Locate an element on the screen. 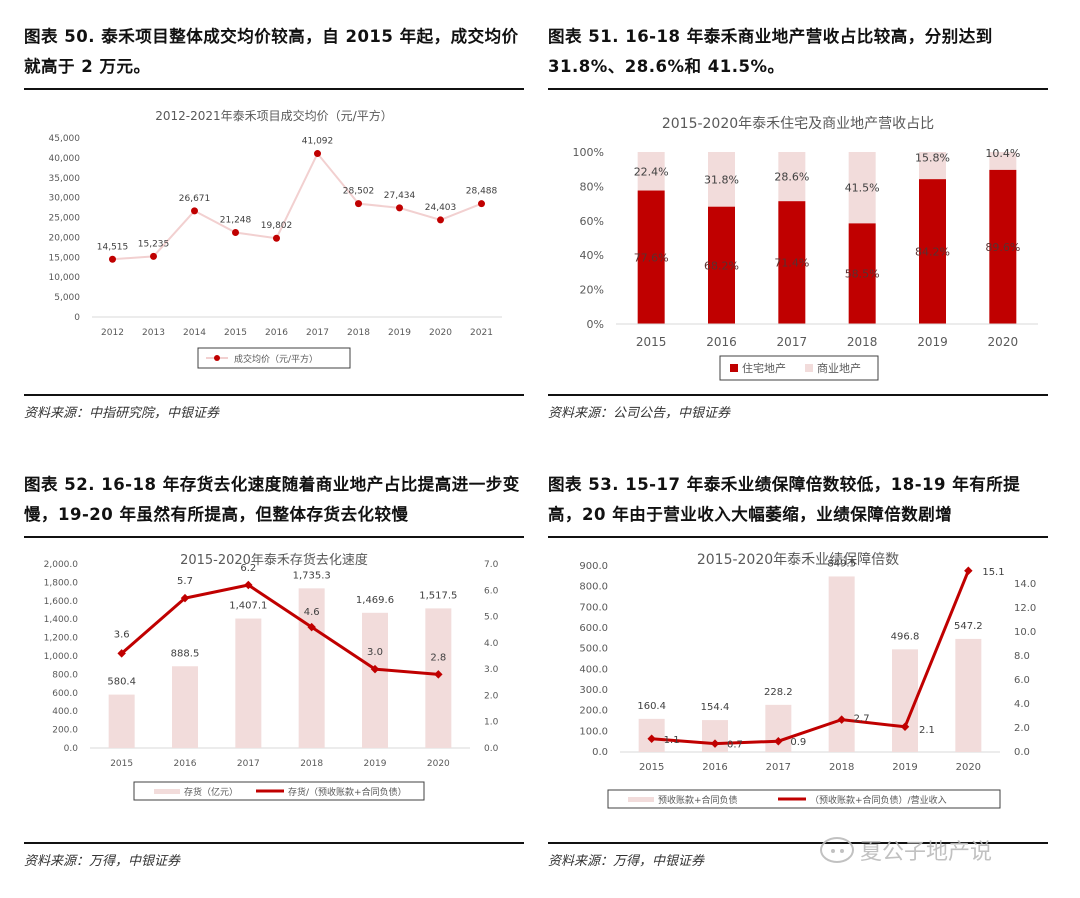 The height and width of the screenshot is (898, 1080). legend-marker is located at coordinates (217, 358).